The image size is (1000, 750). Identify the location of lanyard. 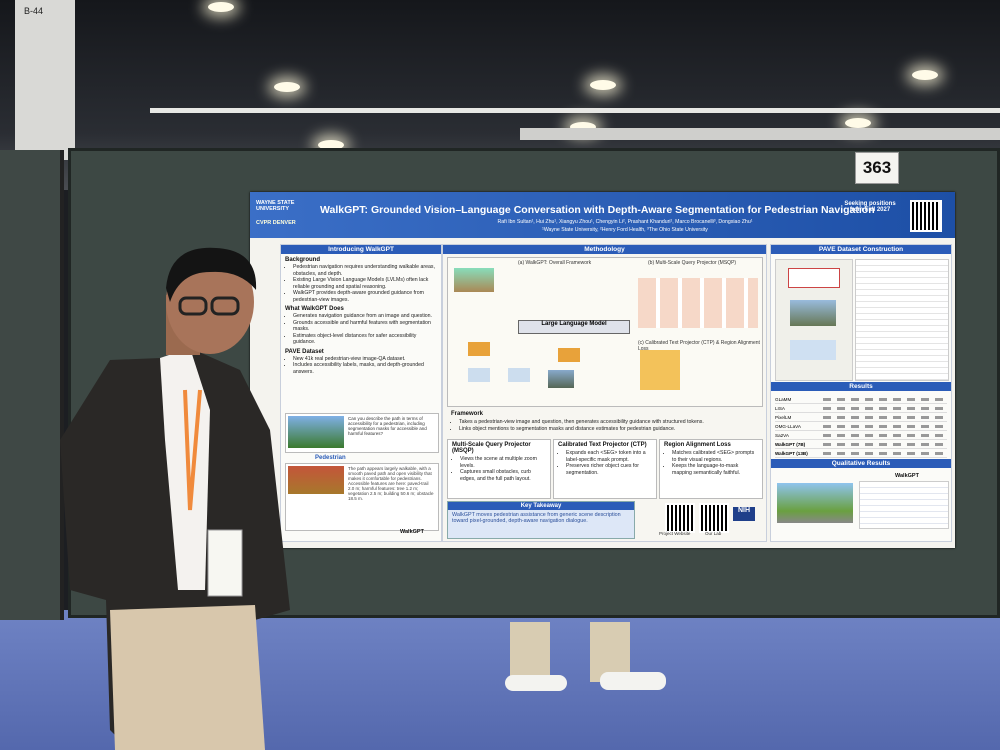
(192, 450).